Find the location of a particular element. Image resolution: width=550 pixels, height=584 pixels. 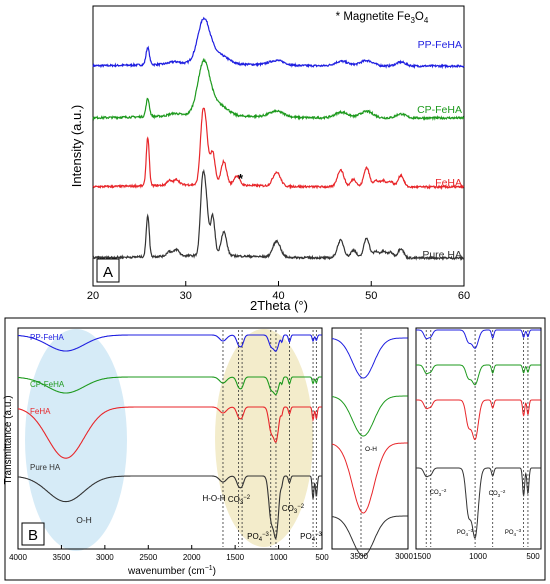

inset-2-label-co3-b: CO3−2 is located at coordinates (497, 493).